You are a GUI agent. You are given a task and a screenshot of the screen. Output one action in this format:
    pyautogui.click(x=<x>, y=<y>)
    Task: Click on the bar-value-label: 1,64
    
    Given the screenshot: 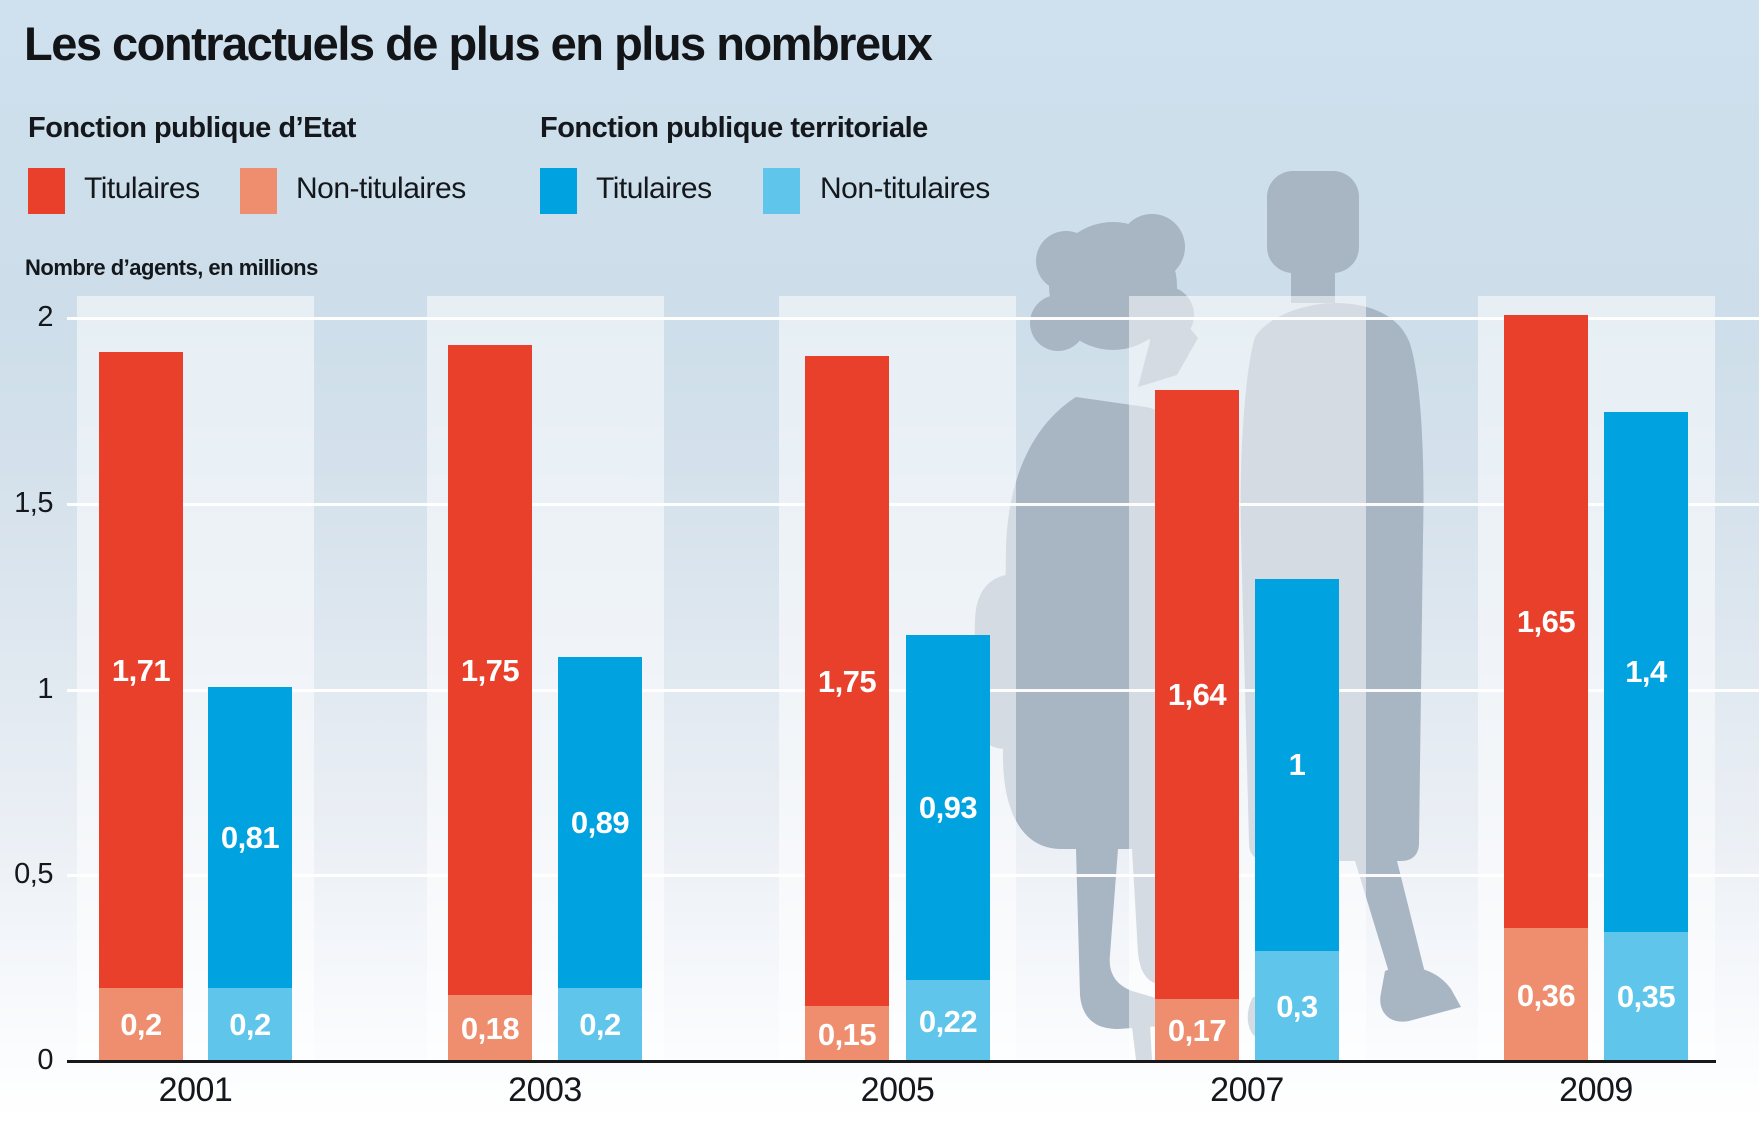 What is the action you would take?
    pyautogui.click(x=1197, y=694)
    